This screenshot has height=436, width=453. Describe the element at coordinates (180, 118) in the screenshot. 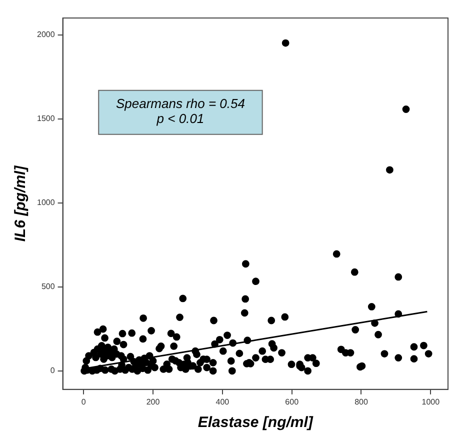

I see `annotation: p < 0.01` at that location.